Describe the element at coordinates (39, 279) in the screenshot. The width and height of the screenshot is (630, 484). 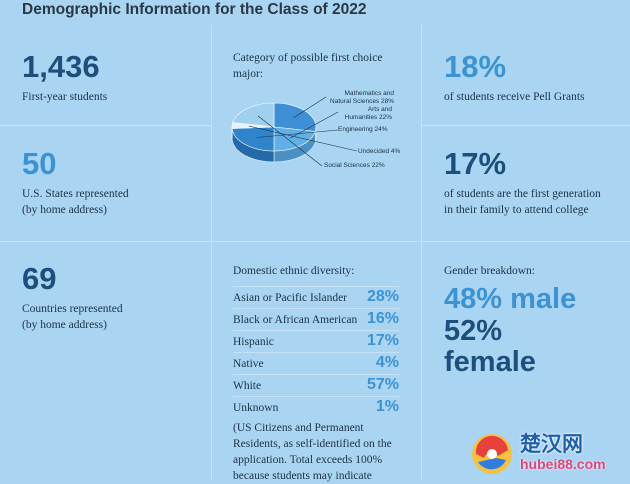
I see `countries-count: 69` at that location.